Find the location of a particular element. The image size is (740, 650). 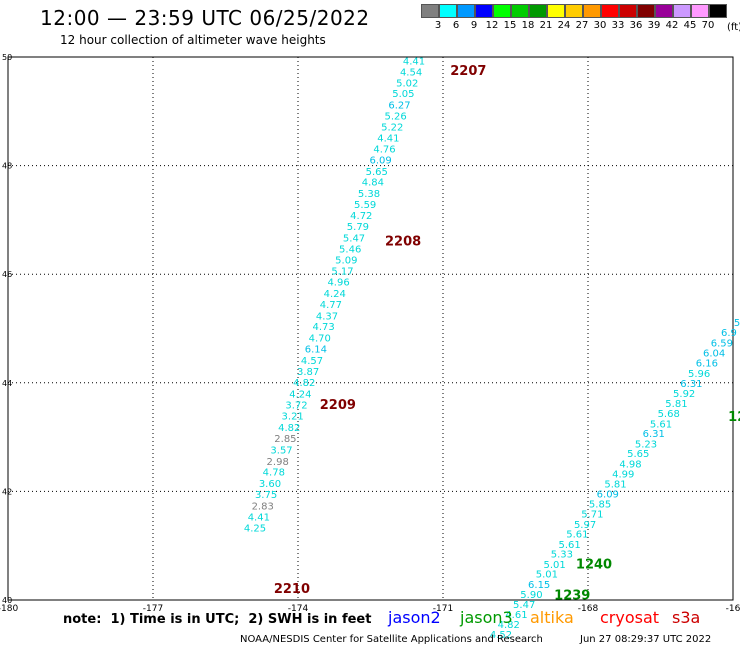

wave-height-obs: 3.57 is located at coordinates (281, 450).